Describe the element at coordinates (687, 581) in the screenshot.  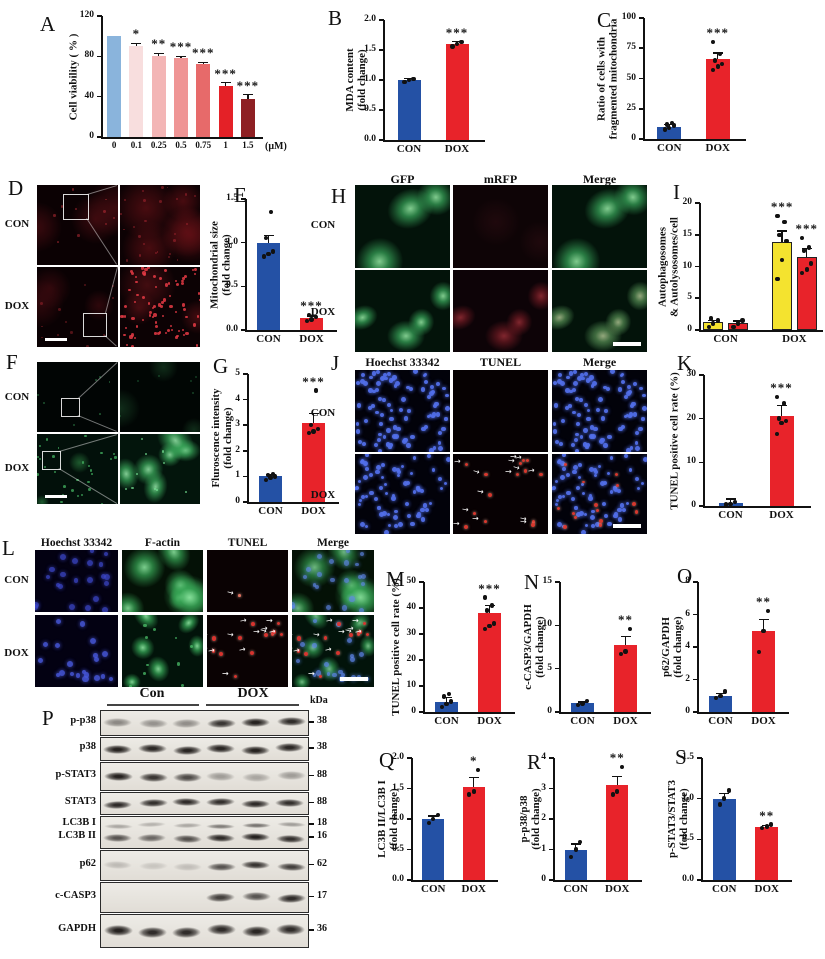
I see `y-tick-label: 8` at that location.